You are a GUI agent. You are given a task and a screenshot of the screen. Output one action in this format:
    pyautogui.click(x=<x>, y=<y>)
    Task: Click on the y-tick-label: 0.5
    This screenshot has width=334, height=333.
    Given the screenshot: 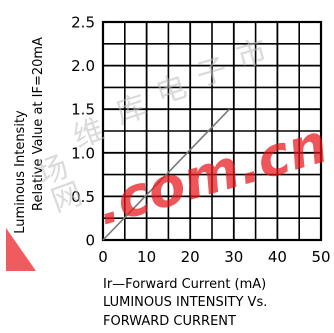 What is the action you would take?
    pyautogui.click(x=83, y=197)
    